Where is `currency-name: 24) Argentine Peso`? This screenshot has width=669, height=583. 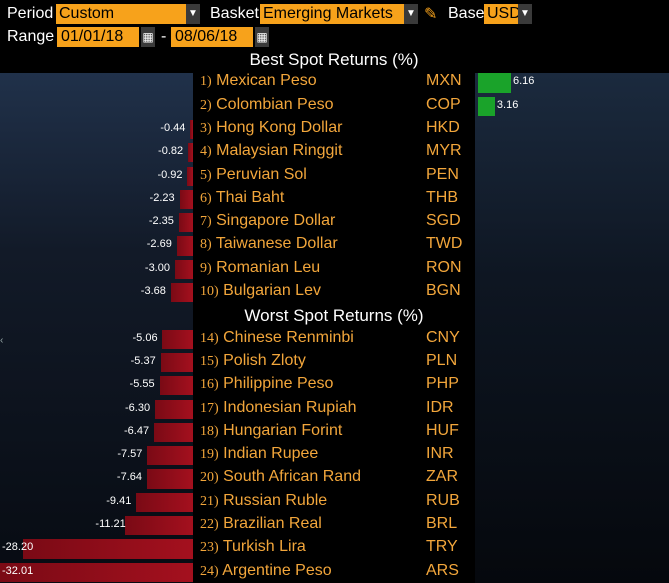
currency-name: 24) Argentine Peso is located at coordinates (266, 571).